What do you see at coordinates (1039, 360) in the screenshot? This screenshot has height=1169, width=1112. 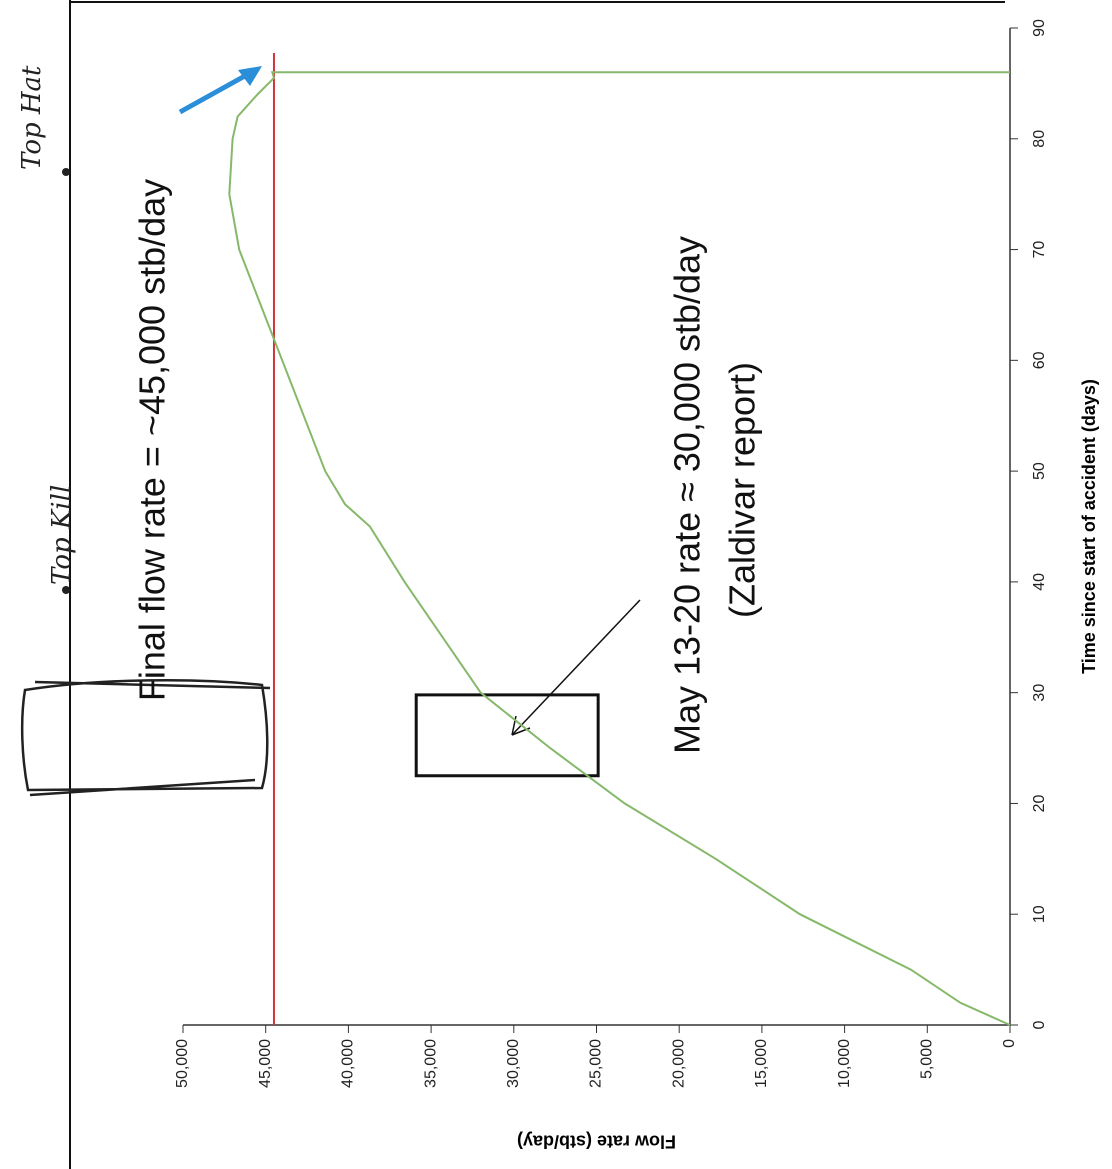 I see `x-tick-label: 60` at bounding box center [1039, 360].